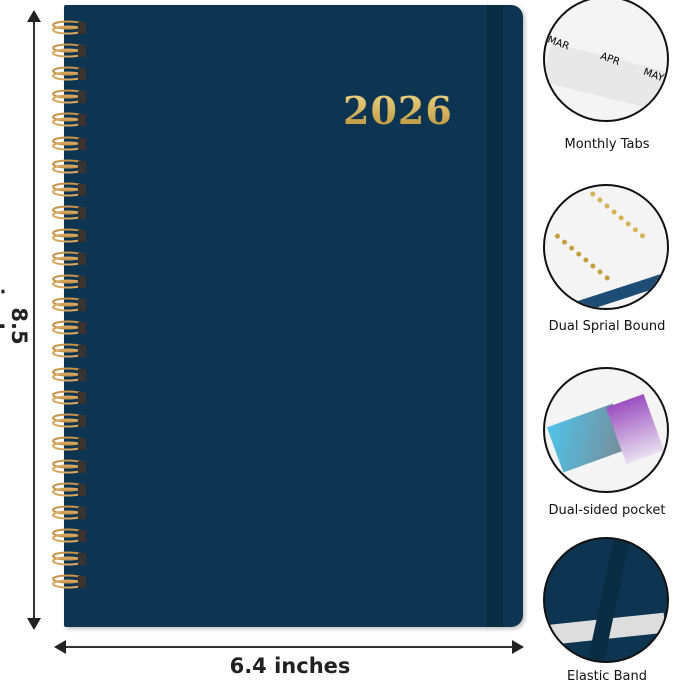  Describe the element at coordinates (607, 144) in the screenshot. I see `feature-label: Monthly Tabs` at that location.